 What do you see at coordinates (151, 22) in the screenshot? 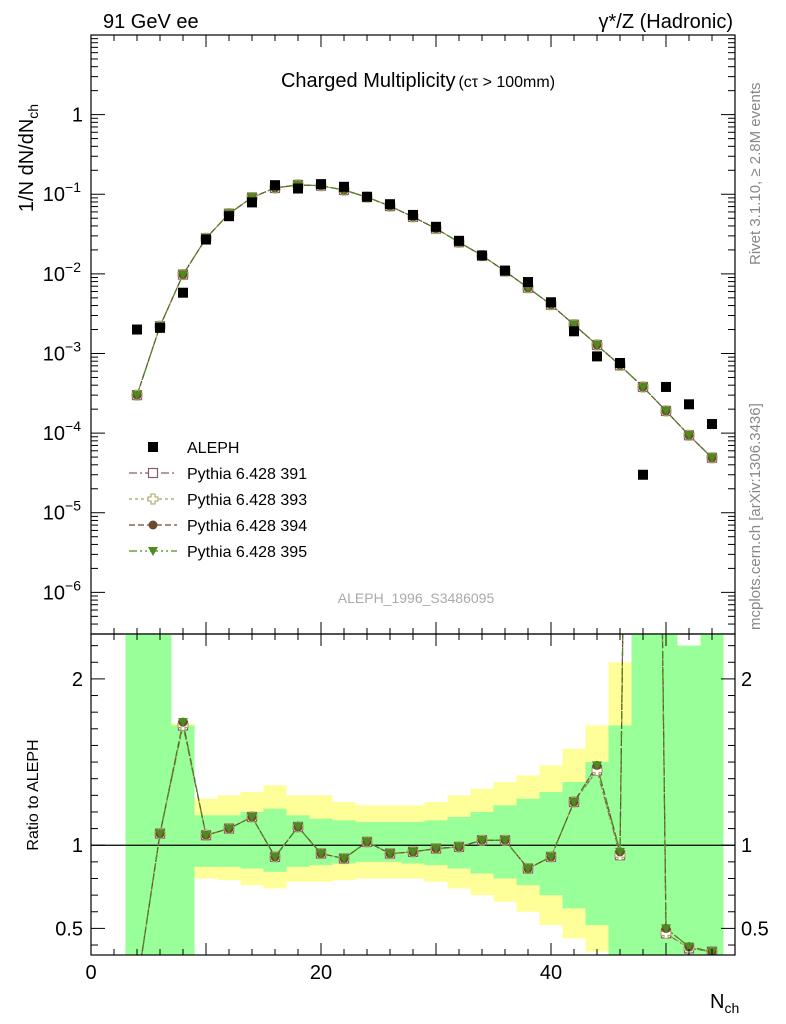
I see `header-left: 91 GeV ee` at bounding box center [151, 22].